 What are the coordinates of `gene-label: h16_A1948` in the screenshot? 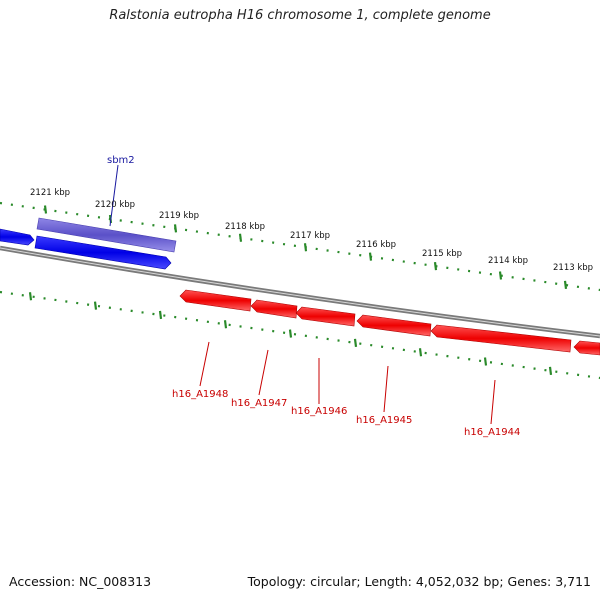 It's located at (200, 394).